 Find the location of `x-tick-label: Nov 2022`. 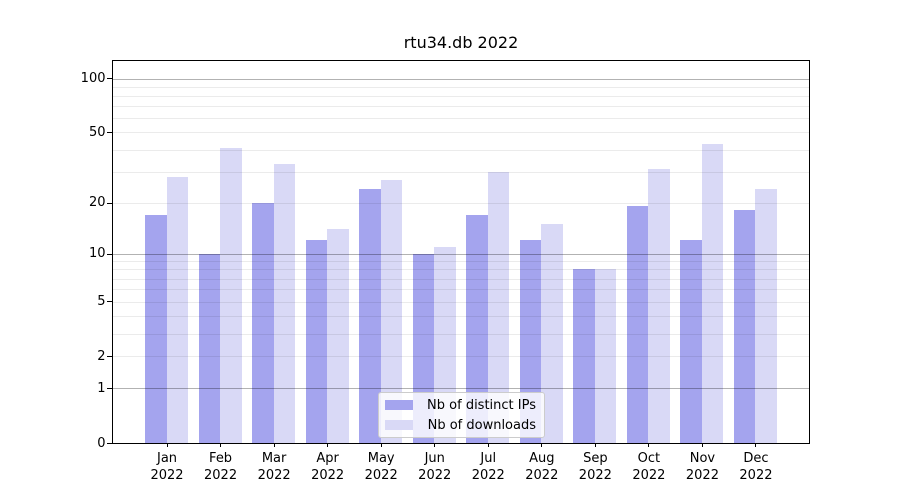

x-tick-label: Nov 2022 is located at coordinates (702, 466).